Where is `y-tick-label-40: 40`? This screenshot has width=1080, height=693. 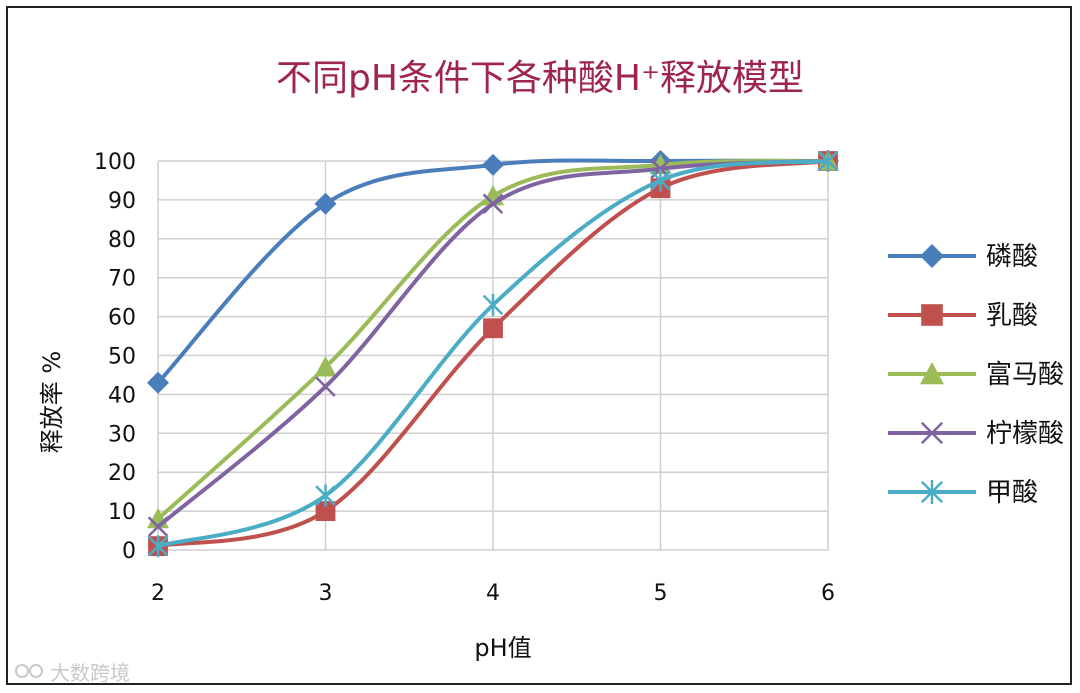
y-tick-label-40: 40 is located at coordinates (122, 395).